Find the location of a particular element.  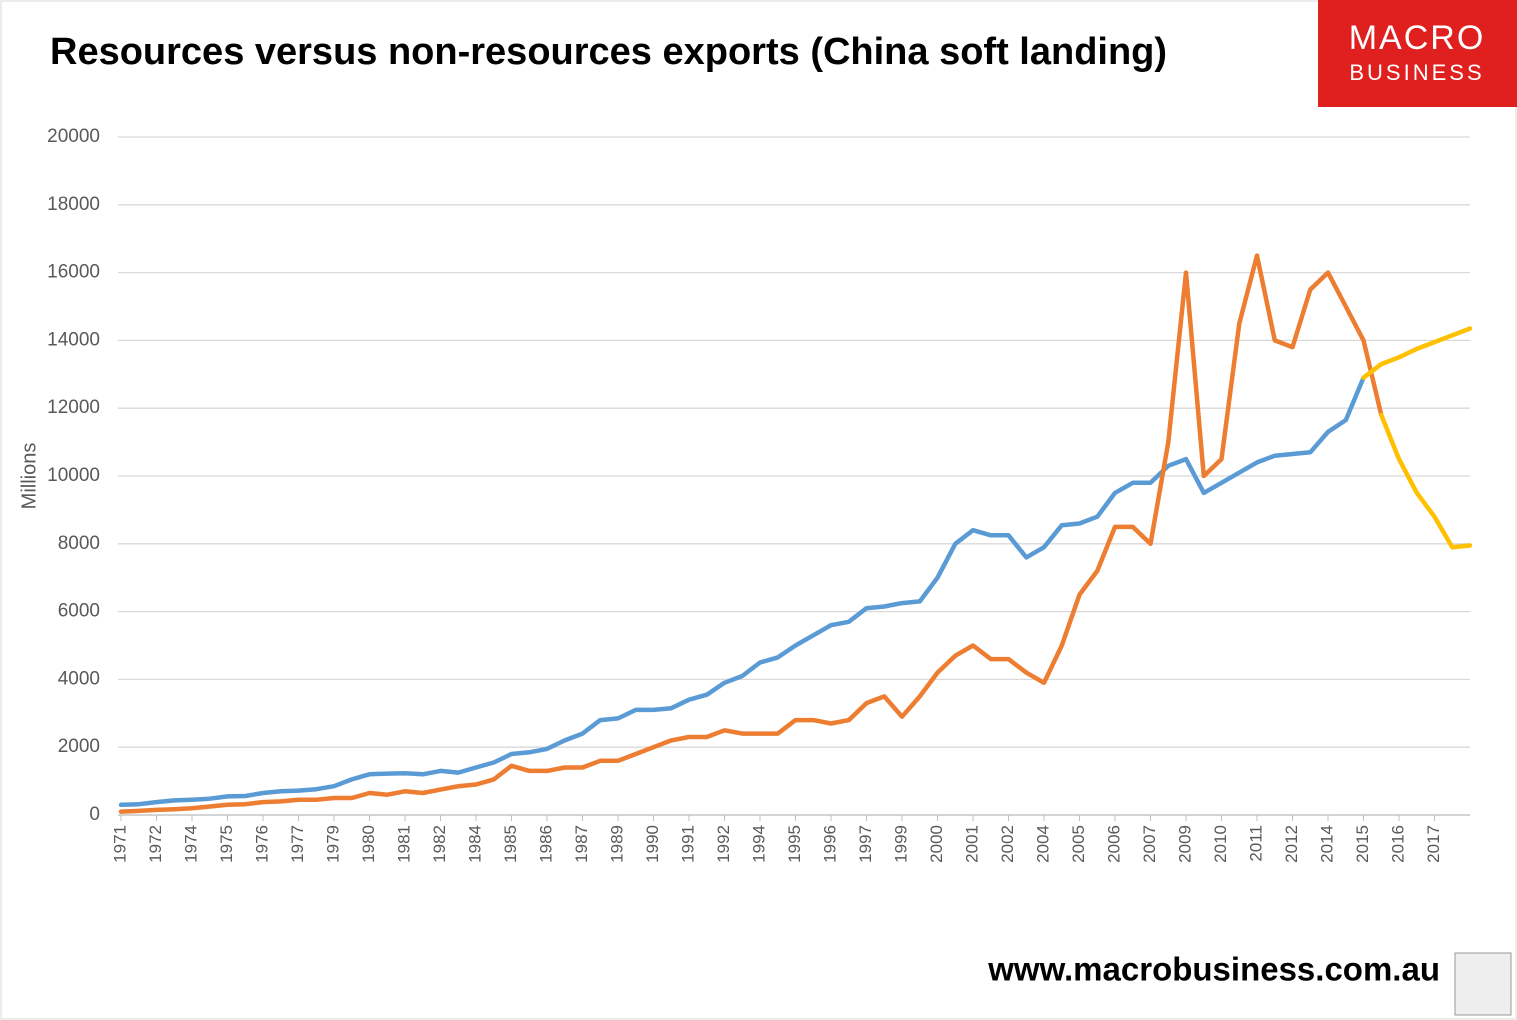

y-tick-label: 4000 is located at coordinates (79, 678).